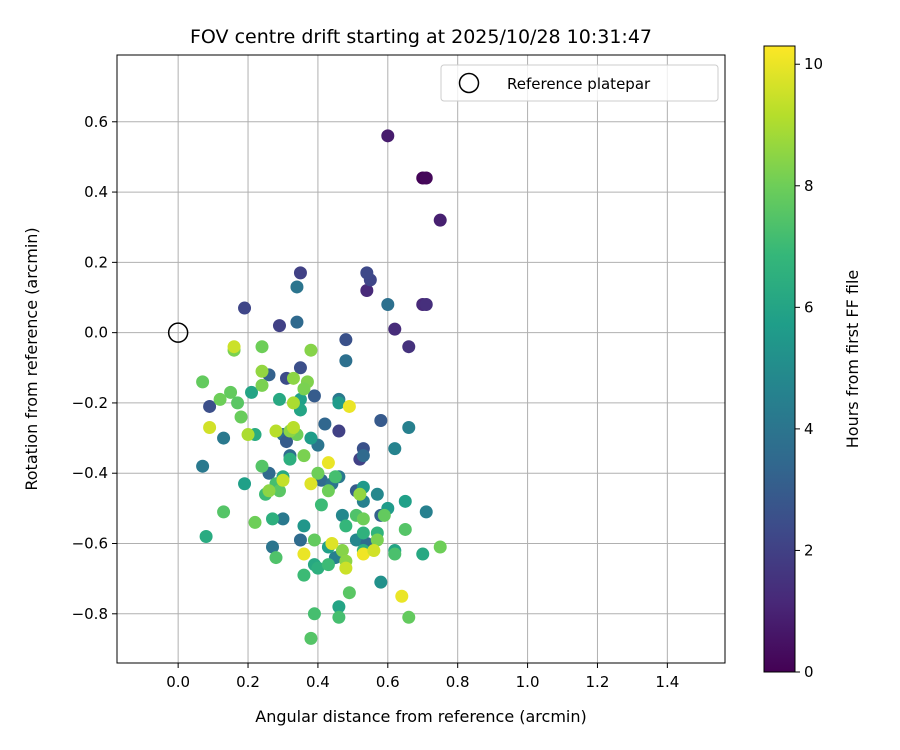 The height and width of the screenshot is (750, 900). I want to click on x-axis-label: Angular distance from reference (arcmin), so click(420, 716).